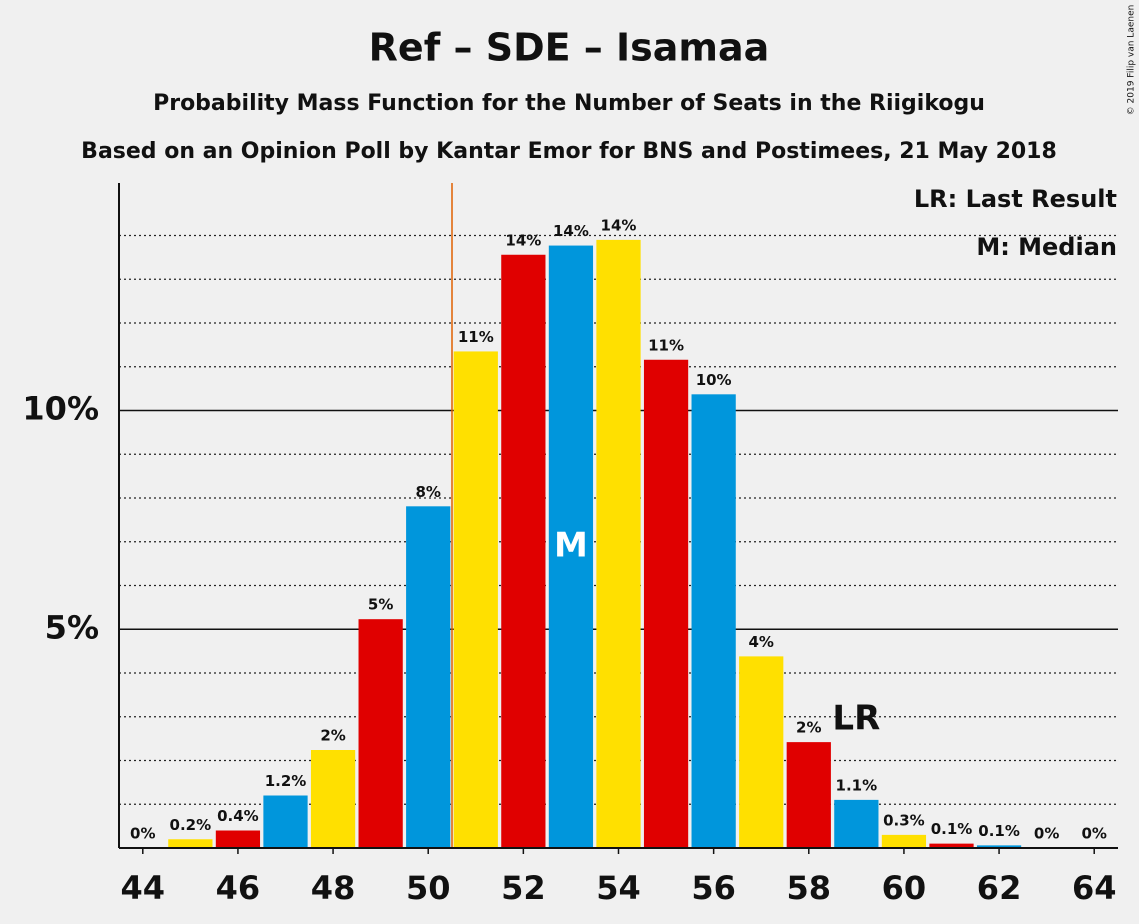 Image resolution: width=1139 pixels, height=924 pixels. What do you see at coordinates (857, 785) in the screenshot?
I see `value-label: 1.1%` at bounding box center [857, 785].